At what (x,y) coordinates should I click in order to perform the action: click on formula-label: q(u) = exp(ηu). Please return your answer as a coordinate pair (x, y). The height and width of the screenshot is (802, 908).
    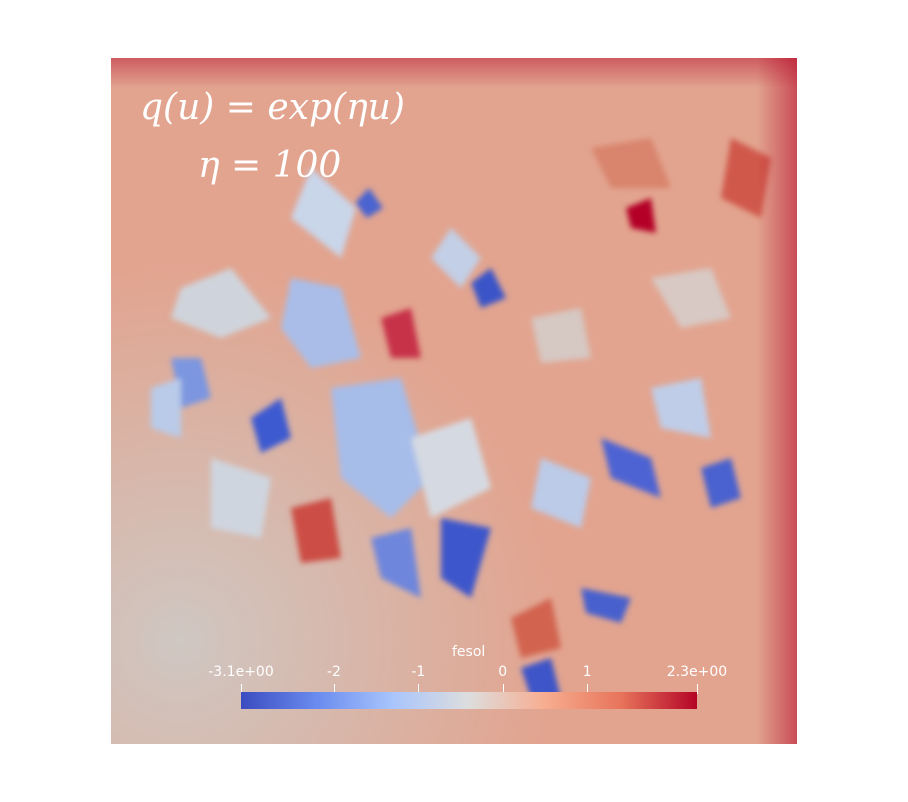
    Looking at the image, I should click on (272, 107).